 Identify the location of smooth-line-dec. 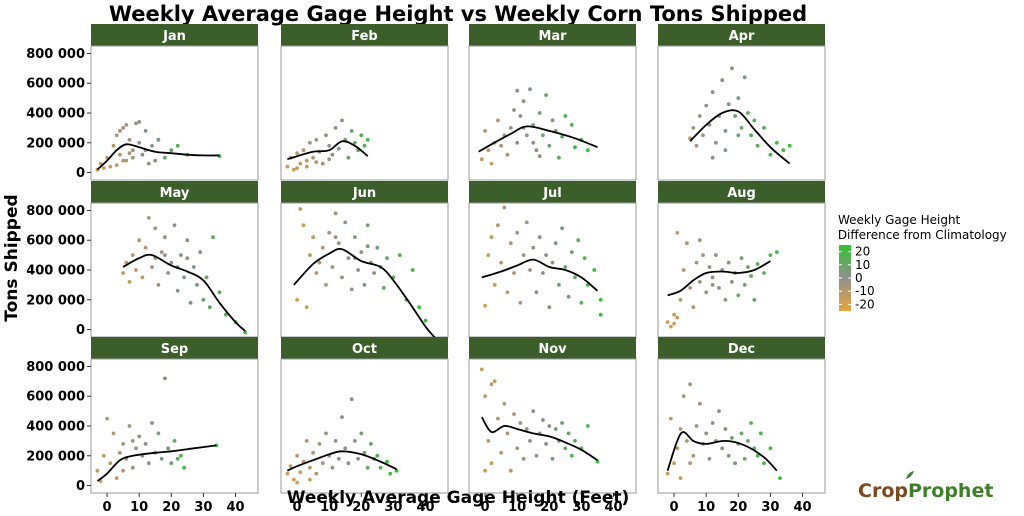
(722, 451).